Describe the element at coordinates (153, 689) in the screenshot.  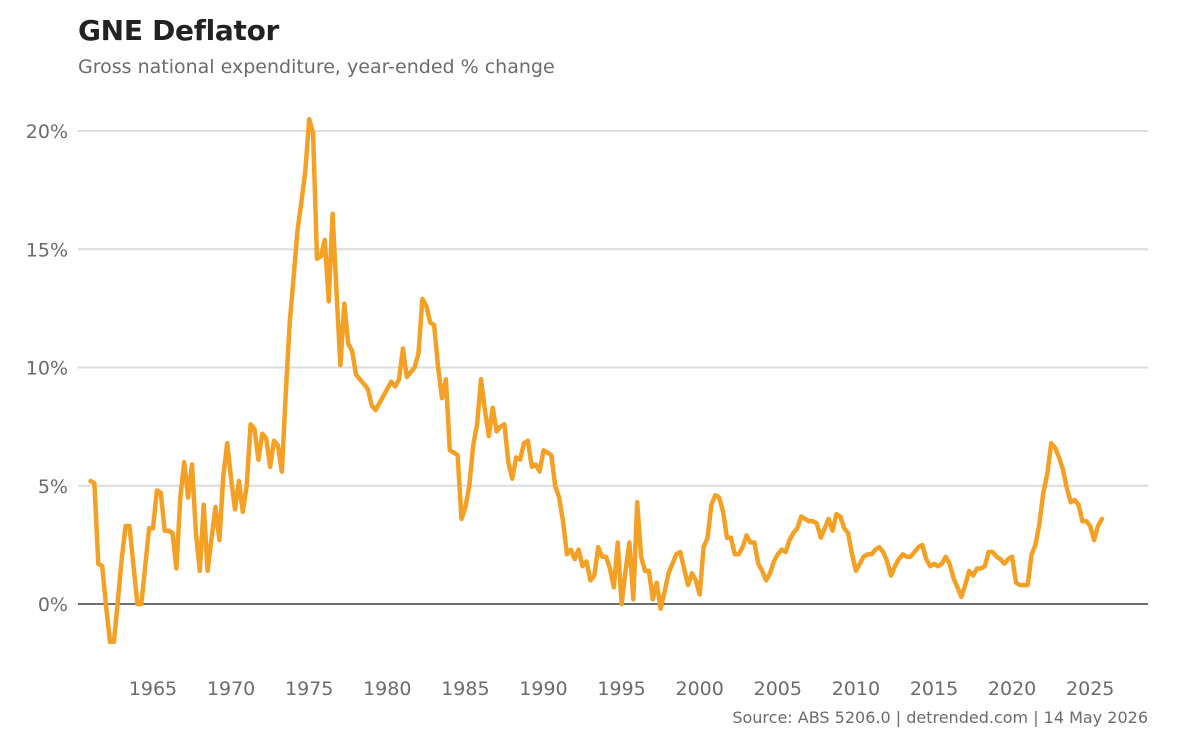
I see `x-tick-label: 1965` at that location.